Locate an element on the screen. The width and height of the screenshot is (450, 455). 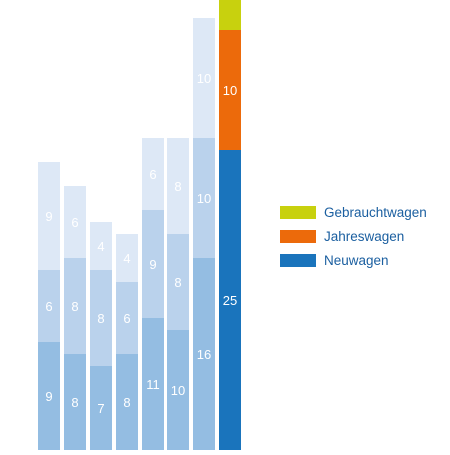
data-label-gebrauchtwagen-4: 4 is located at coordinates (126, 258).